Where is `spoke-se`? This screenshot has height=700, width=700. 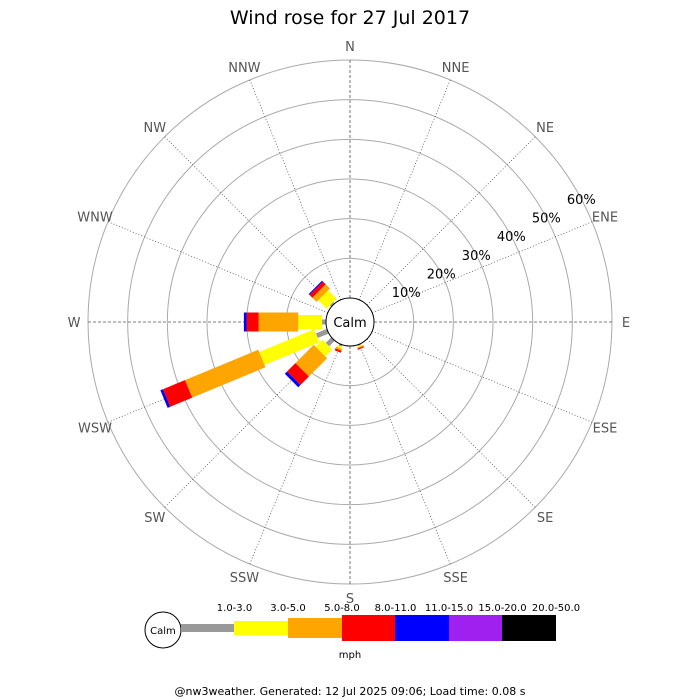
spoke-se is located at coordinates (451, 423).